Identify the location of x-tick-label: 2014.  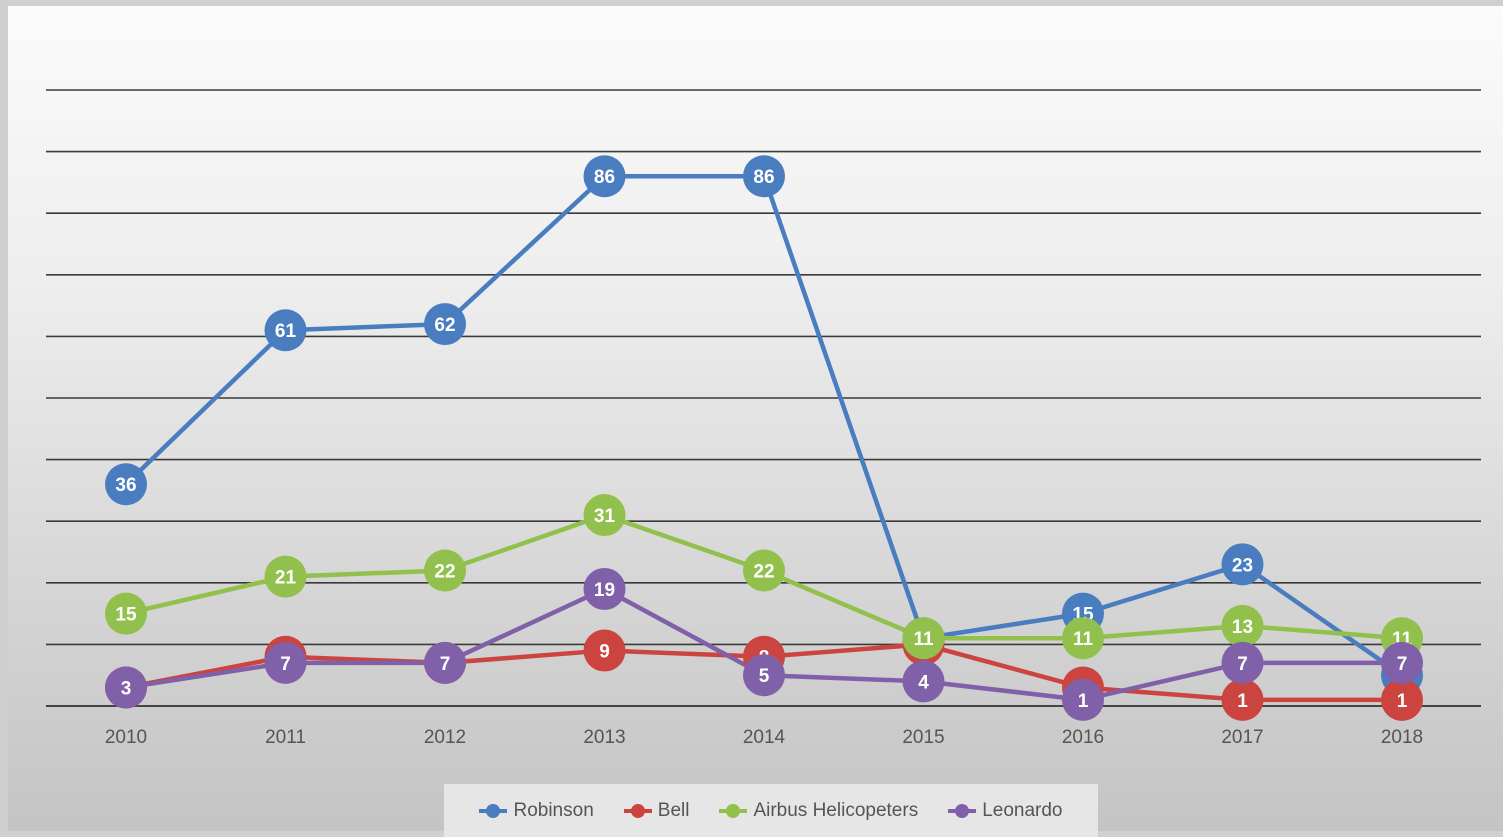
(764, 737).